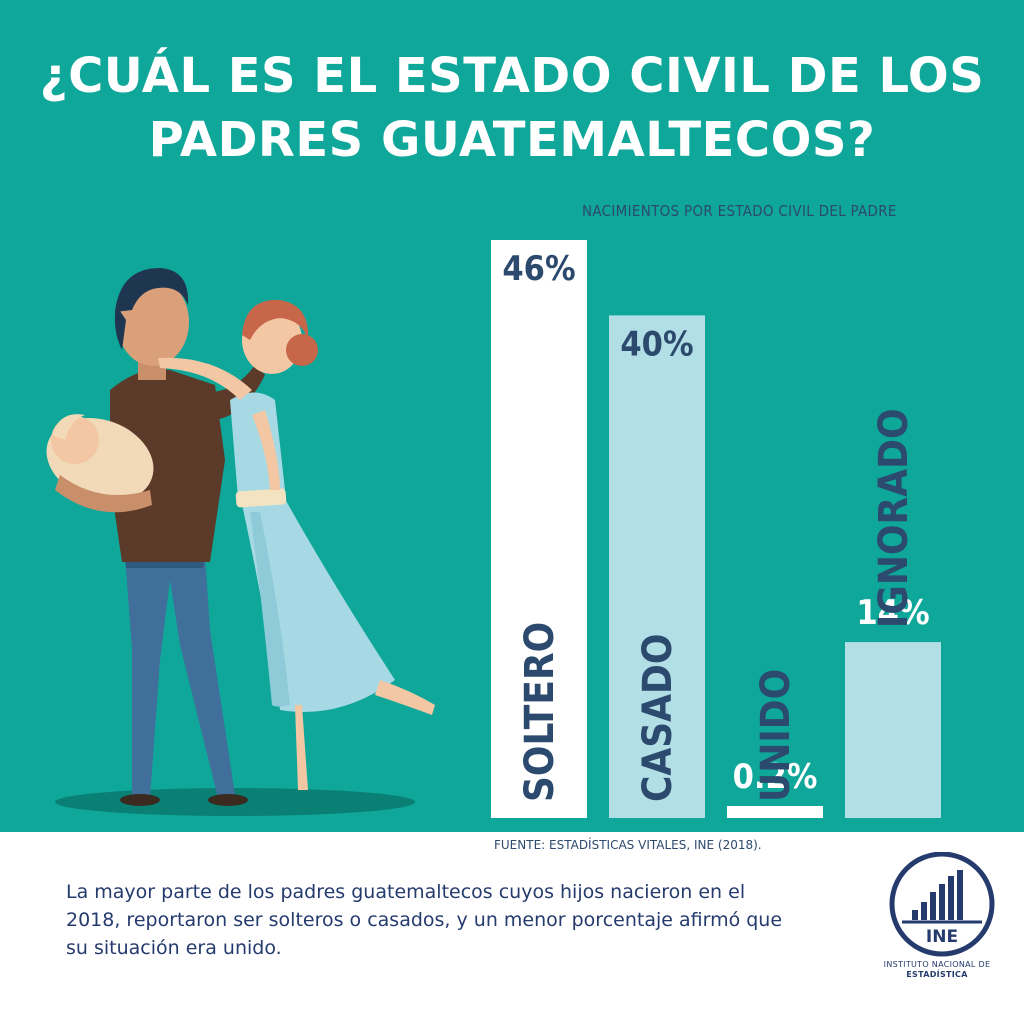  I want to click on category-label-casado: CASADO, so click(658, 718).